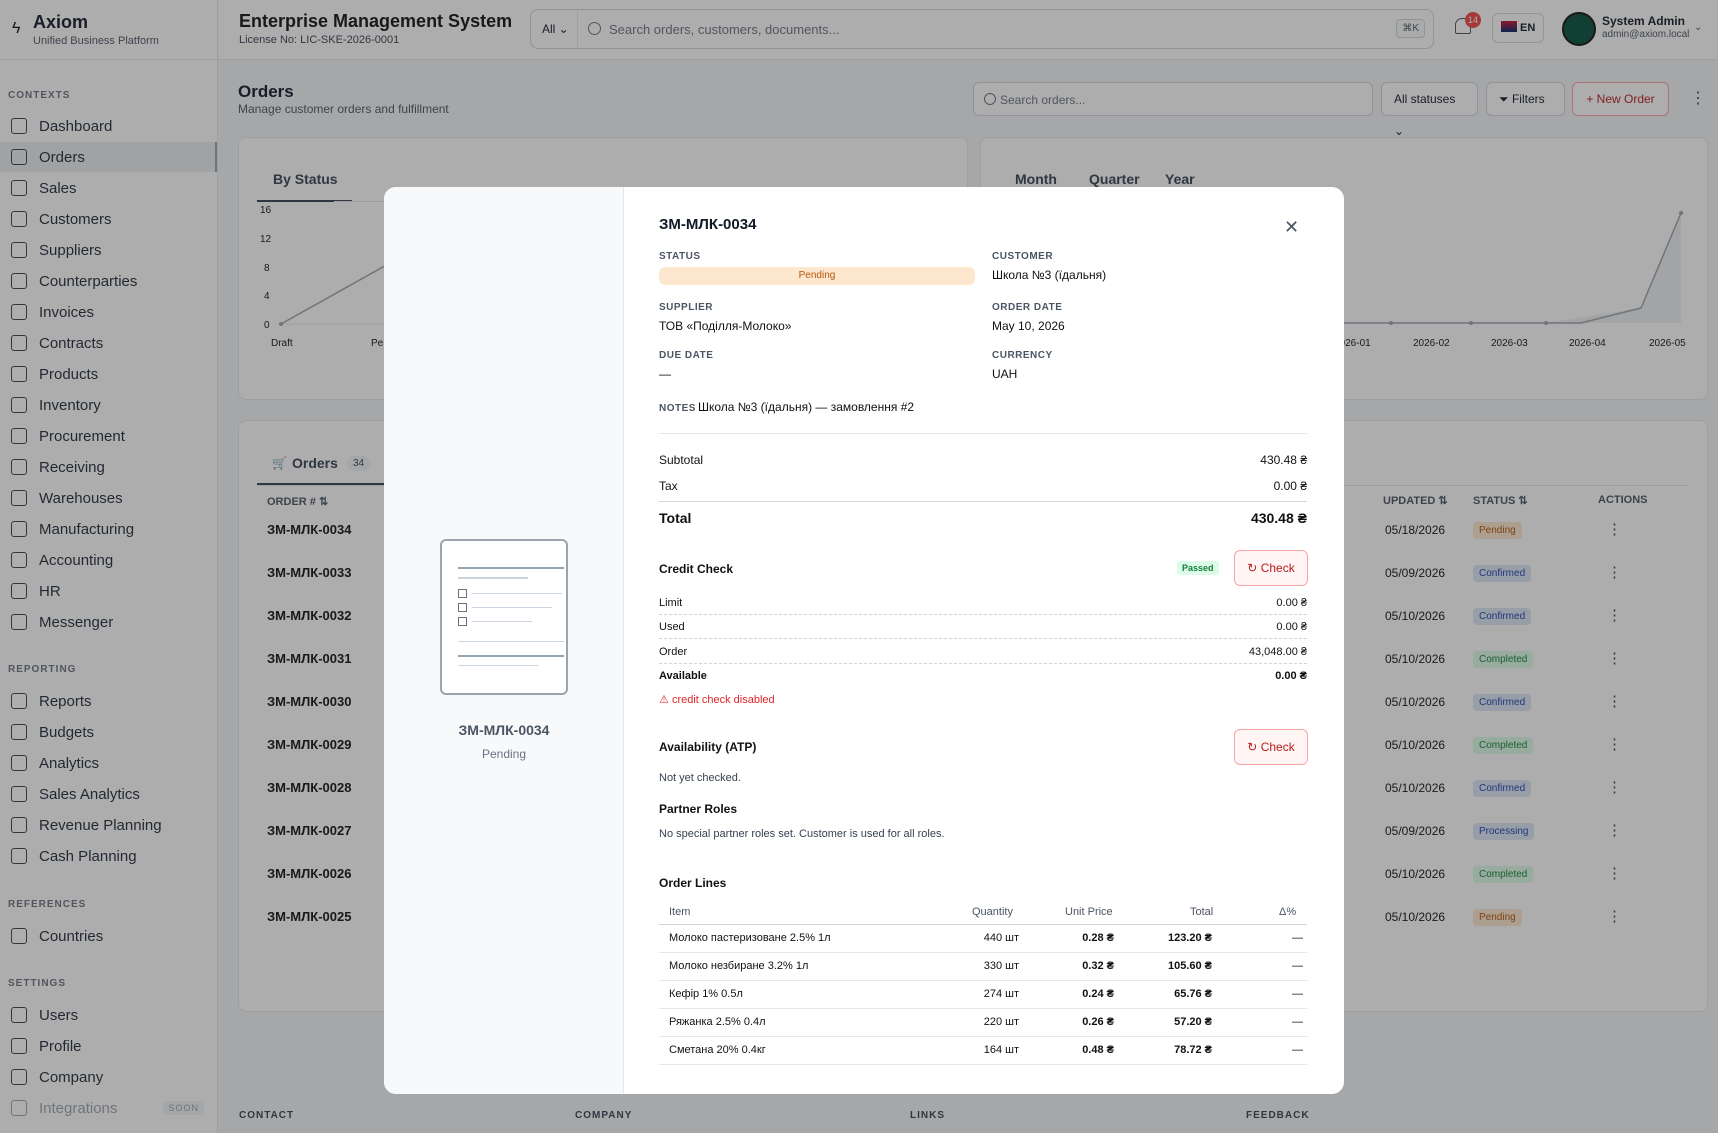 The image size is (1718, 1133). Describe the element at coordinates (109, 126) in the screenshot. I see `sidebar-item-dashboard: Dashboard` at that location.